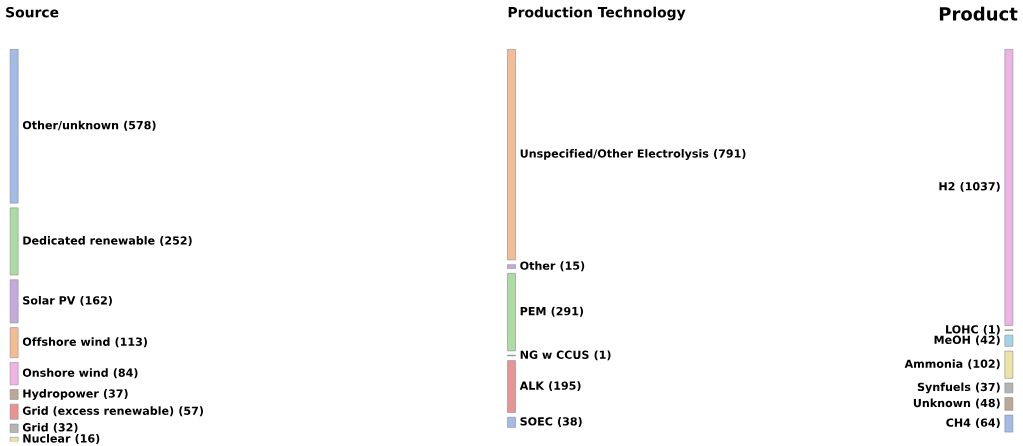  Describe the element at coordinates (65, 427) in the screenshot. I see `data-label: (32)` at that location.